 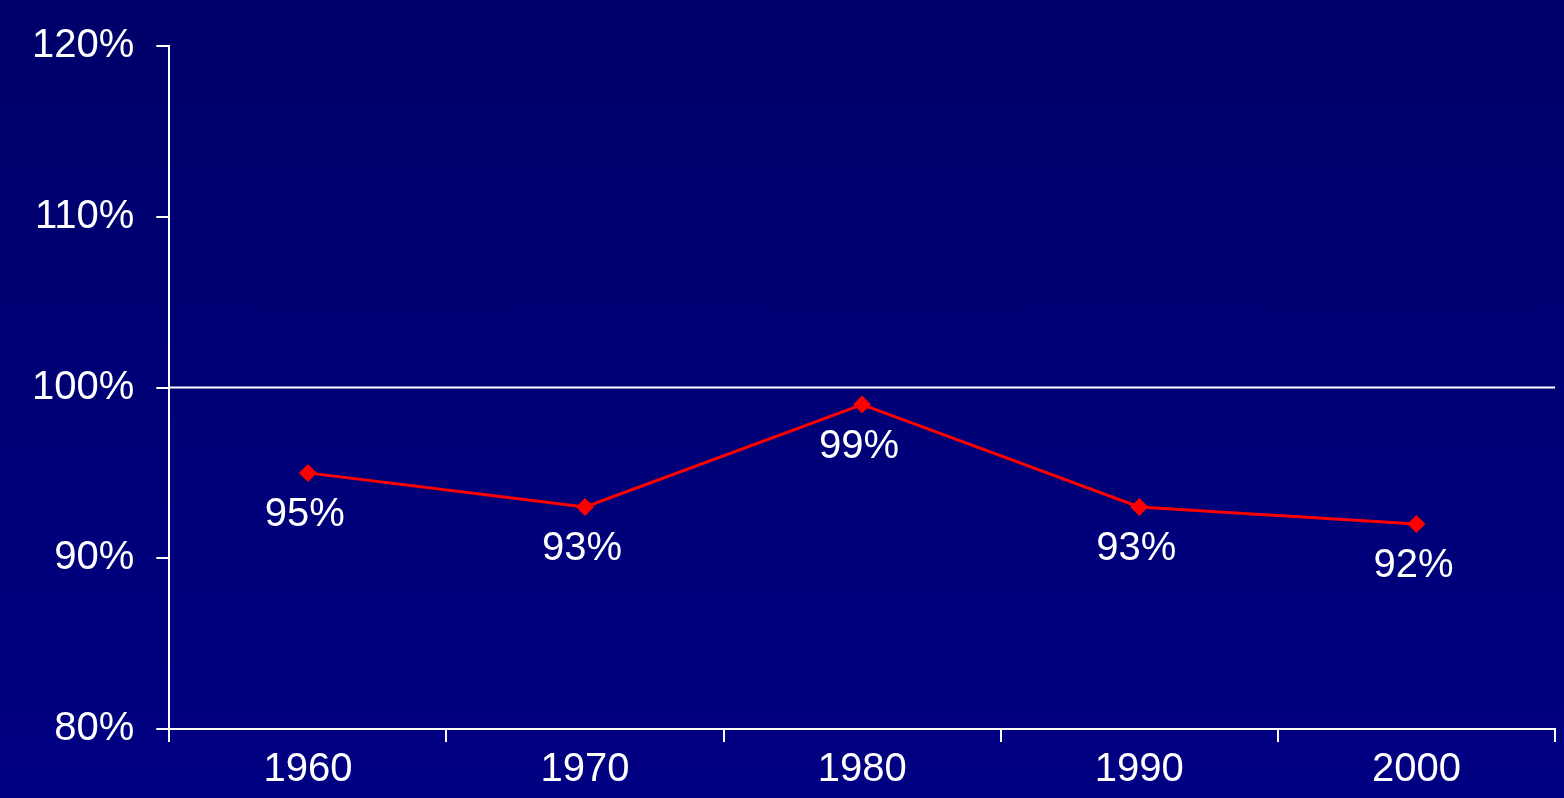 I want to click on y-tick-label: 100%, so click(x=83, y=384).